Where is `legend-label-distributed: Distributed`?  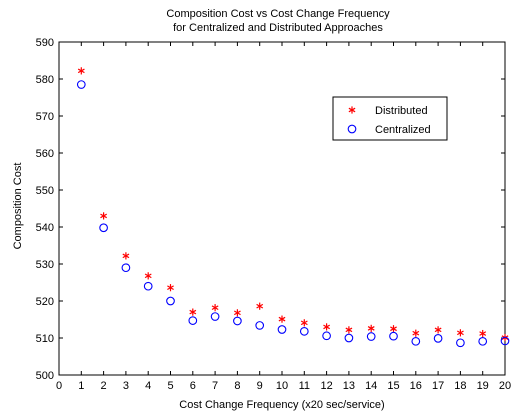 legend-label-distributed: Distributed is located at coordinates (401, 111).